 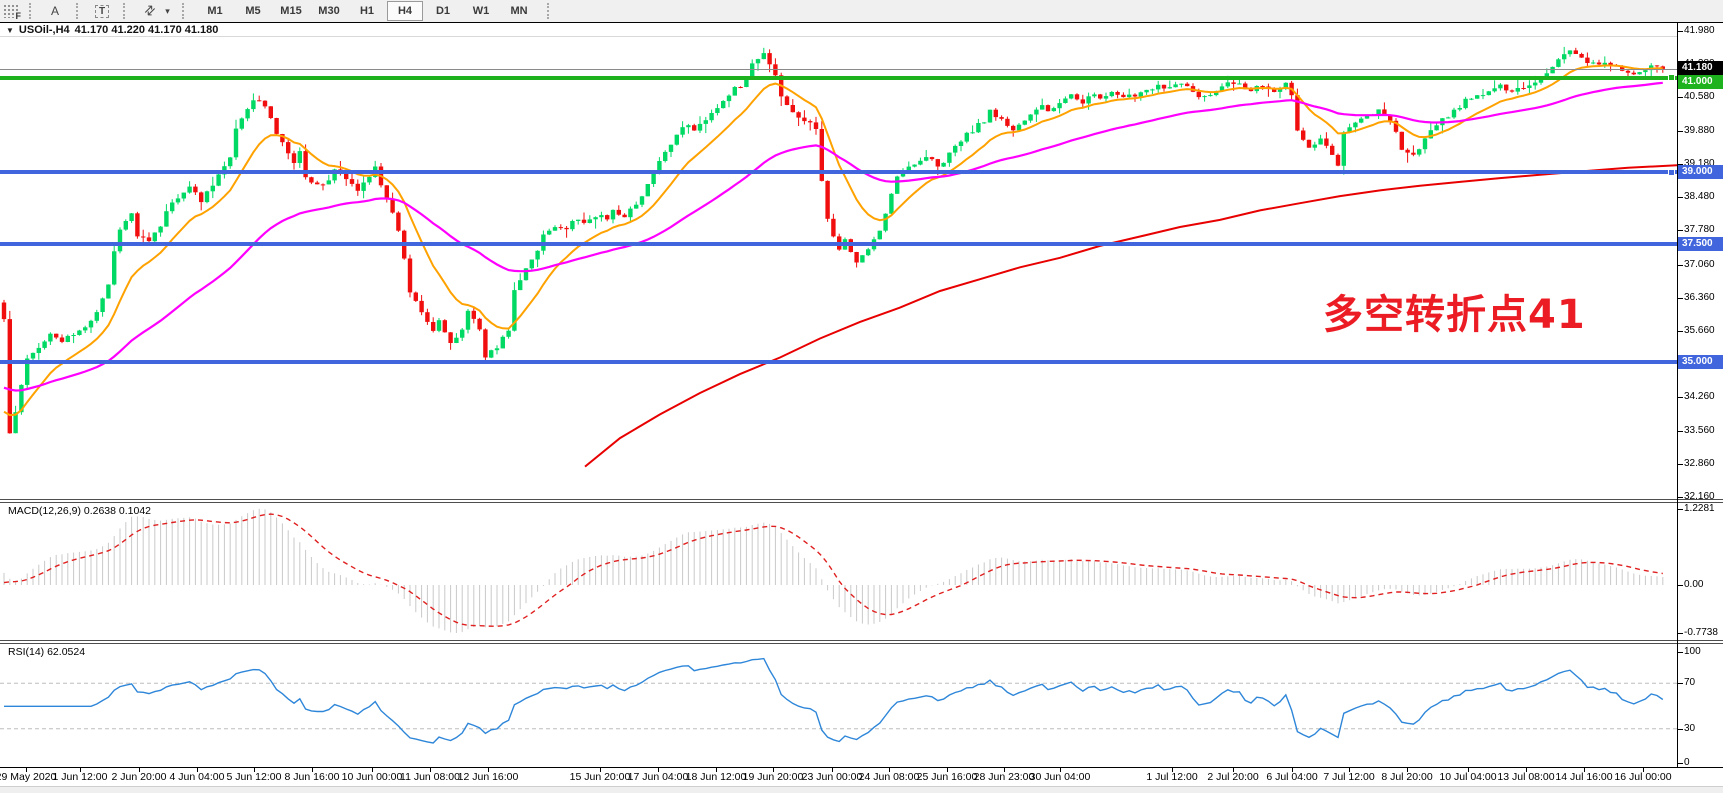 I want to click on timeframe-button-w1: W1, so click(x=481, y=11).